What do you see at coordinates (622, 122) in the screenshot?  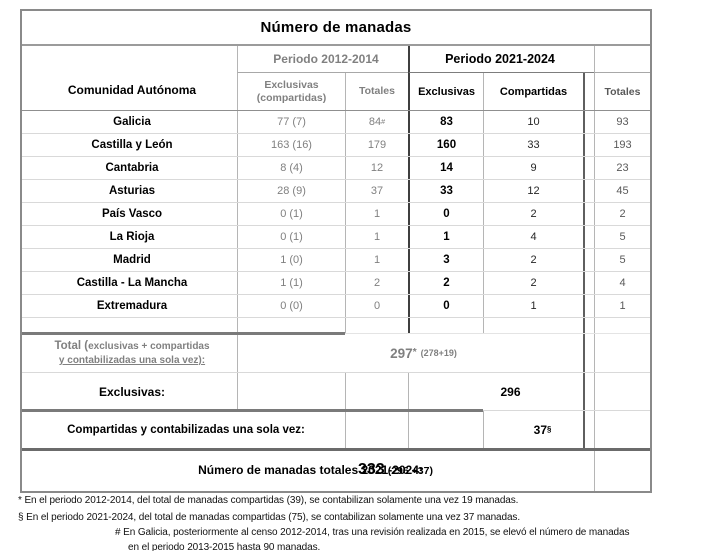 I see `value-cell: 93` at bounding box center [622, 122].